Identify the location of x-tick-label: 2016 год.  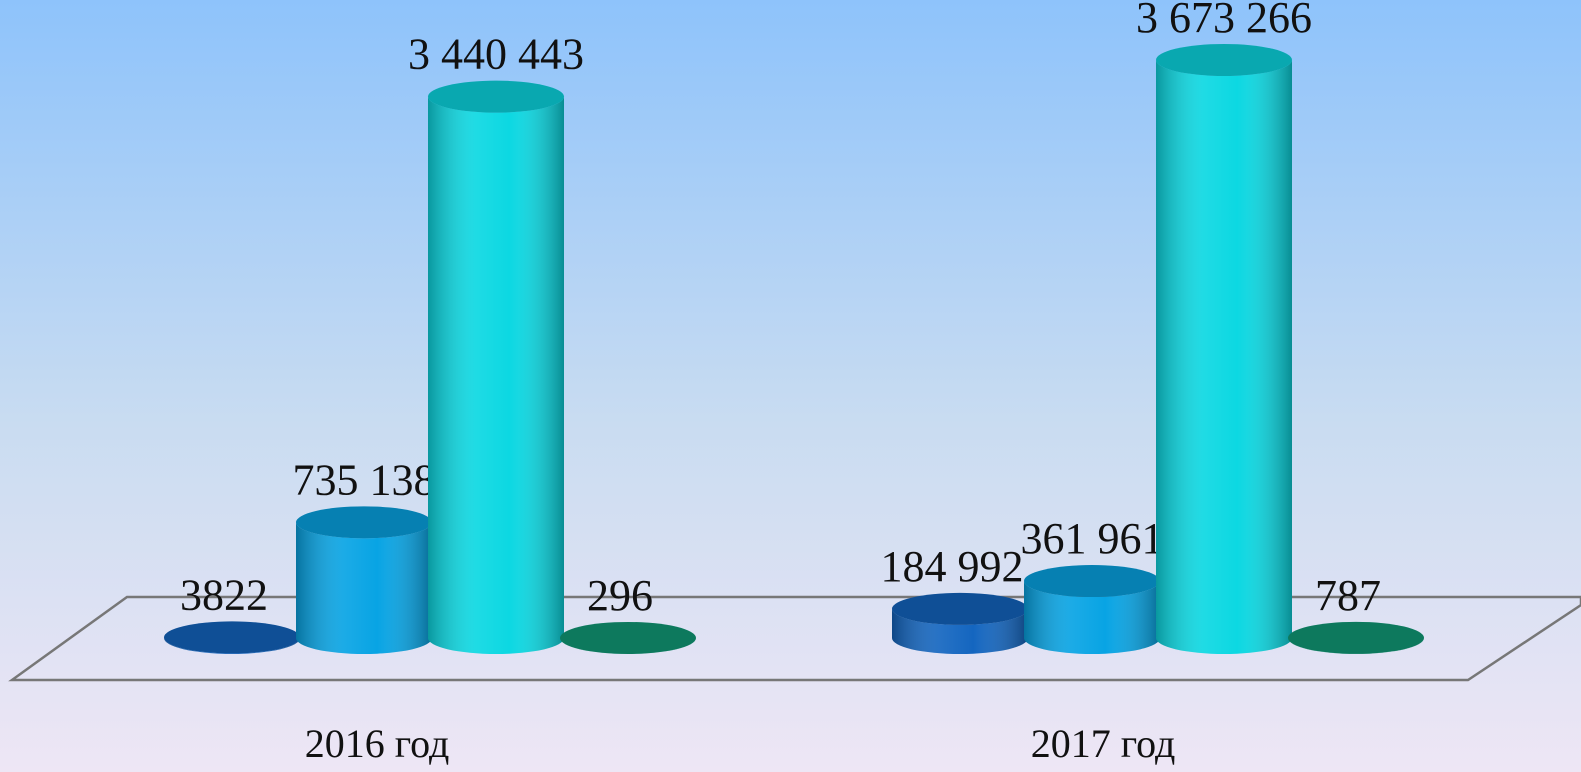
(377, 743).